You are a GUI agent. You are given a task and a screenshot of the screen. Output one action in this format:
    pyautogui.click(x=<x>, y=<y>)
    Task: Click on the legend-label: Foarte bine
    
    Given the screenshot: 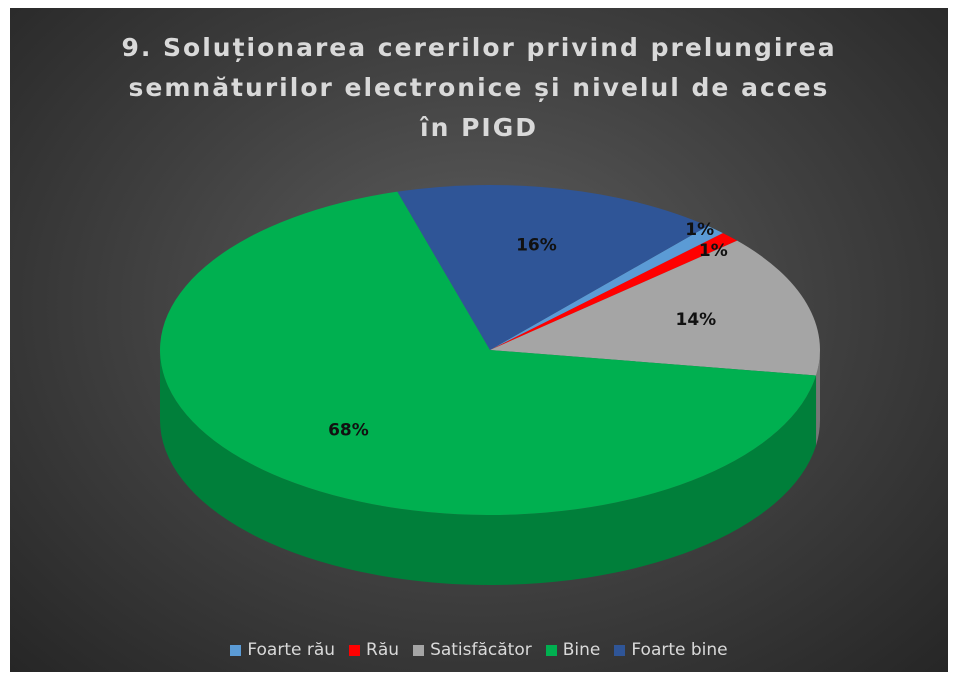 What is the action you would take?
    pyautogui.click(x=679, y=650)
    